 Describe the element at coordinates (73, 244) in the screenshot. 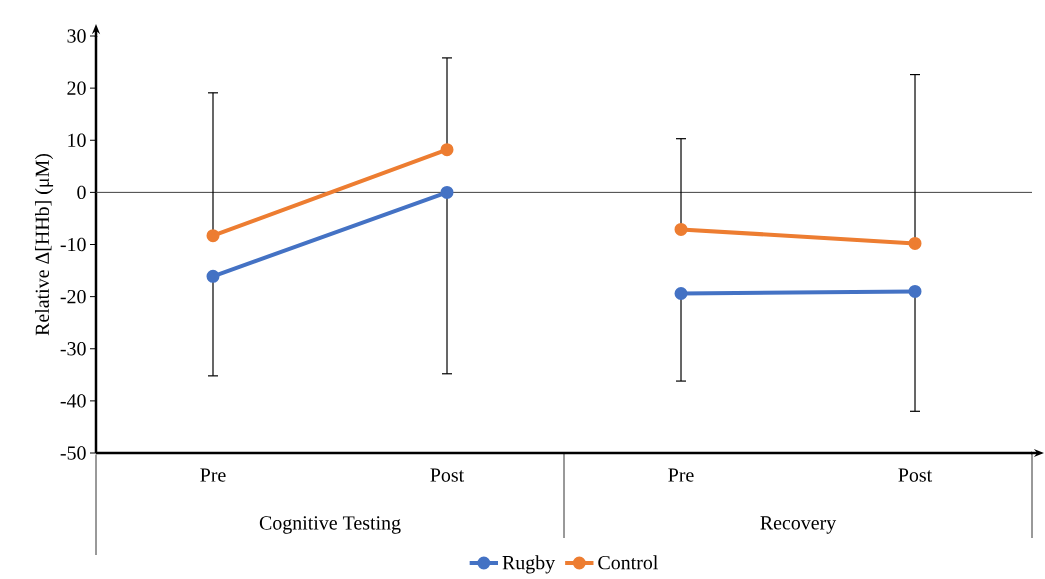

I see `y-tick-label: -10` at that location.